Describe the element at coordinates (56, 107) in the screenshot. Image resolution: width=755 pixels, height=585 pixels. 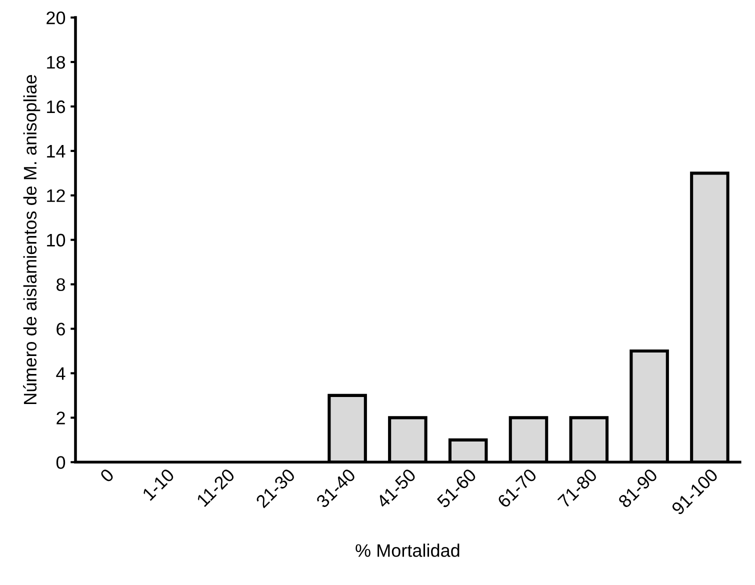
I see `y-tick-label: 16` at that location.